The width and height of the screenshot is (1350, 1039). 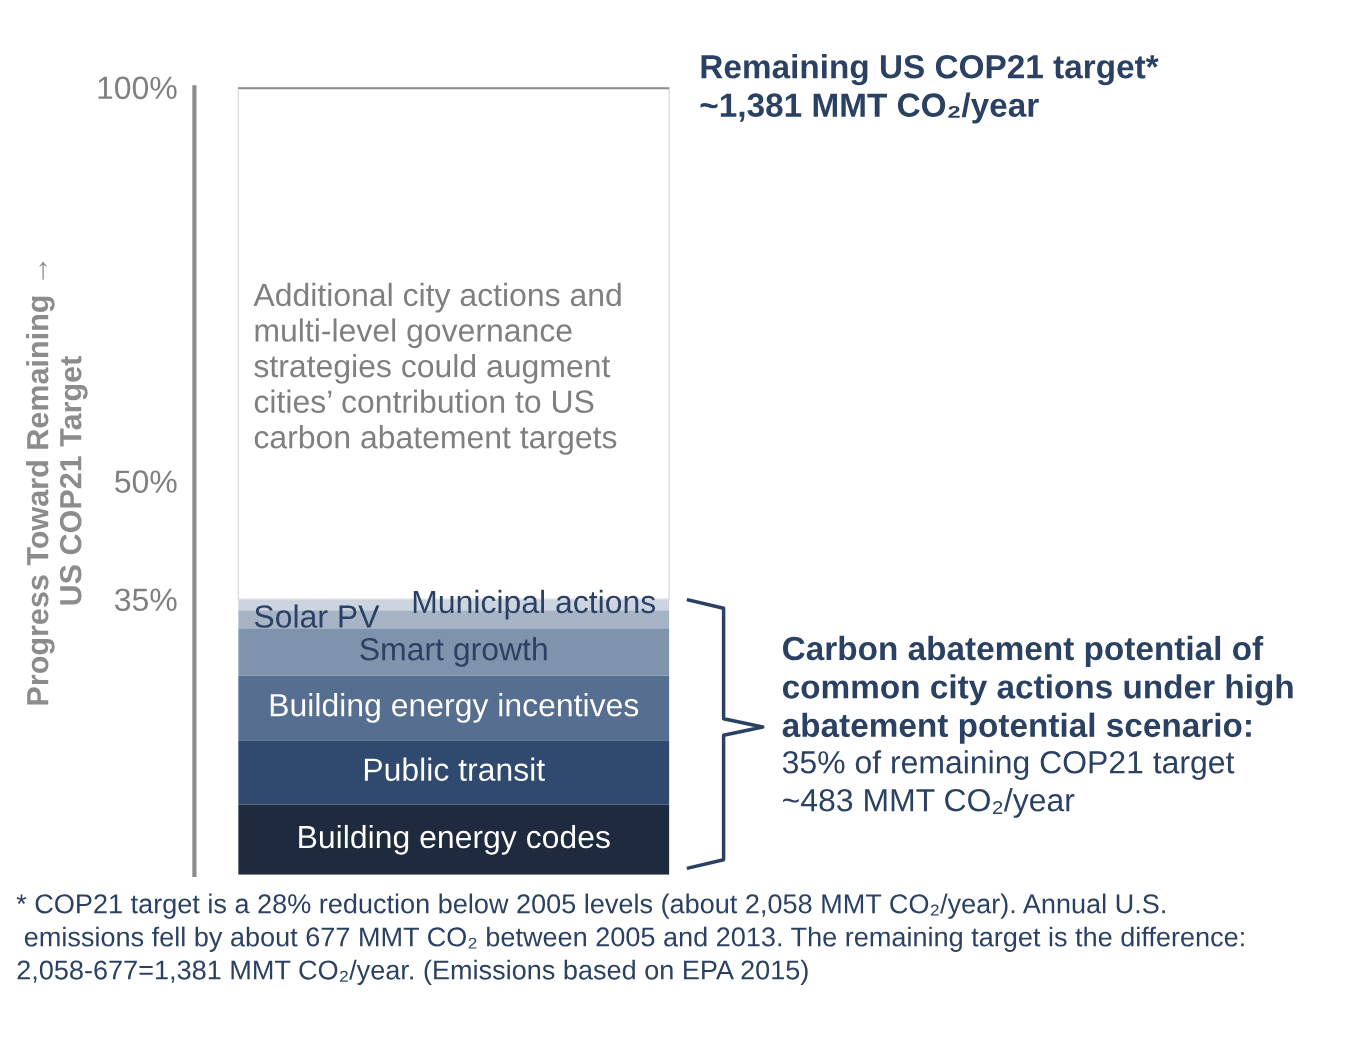 I want to click on series-label: Building energy incentives, so click(x=454, y=707).